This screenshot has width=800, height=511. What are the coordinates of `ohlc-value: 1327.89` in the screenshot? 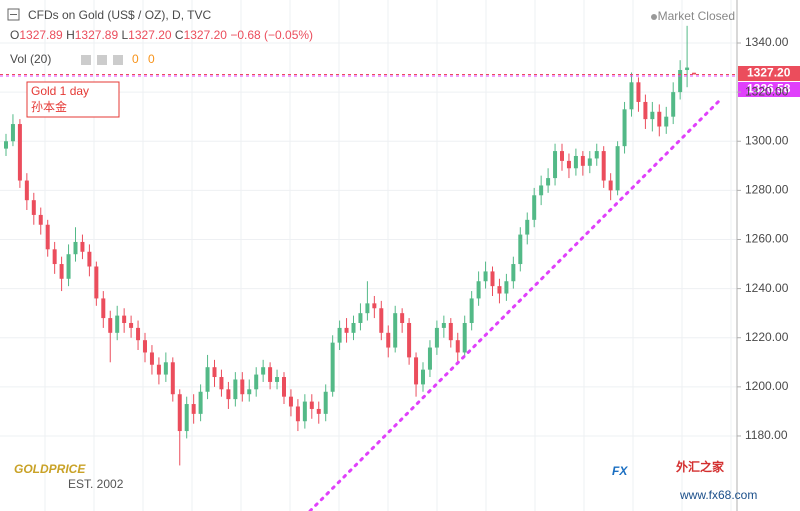 It's located at (41, 35).